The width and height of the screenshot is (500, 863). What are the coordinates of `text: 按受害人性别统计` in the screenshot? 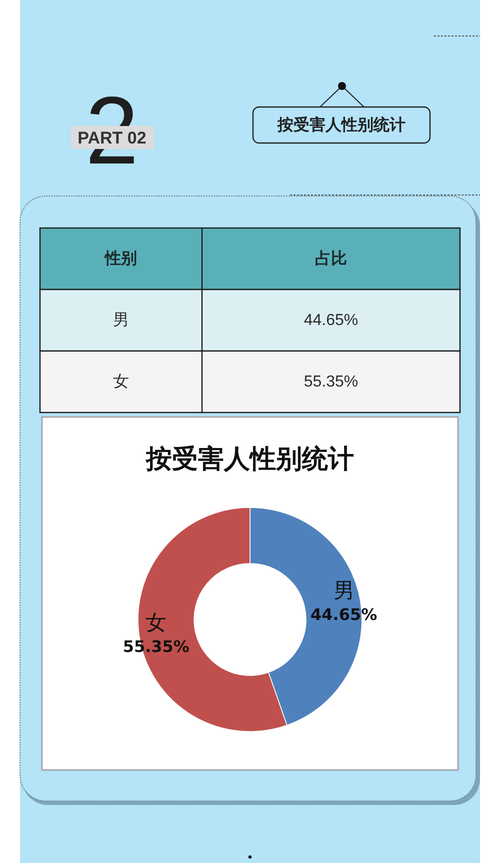 It's located at (341, 124).